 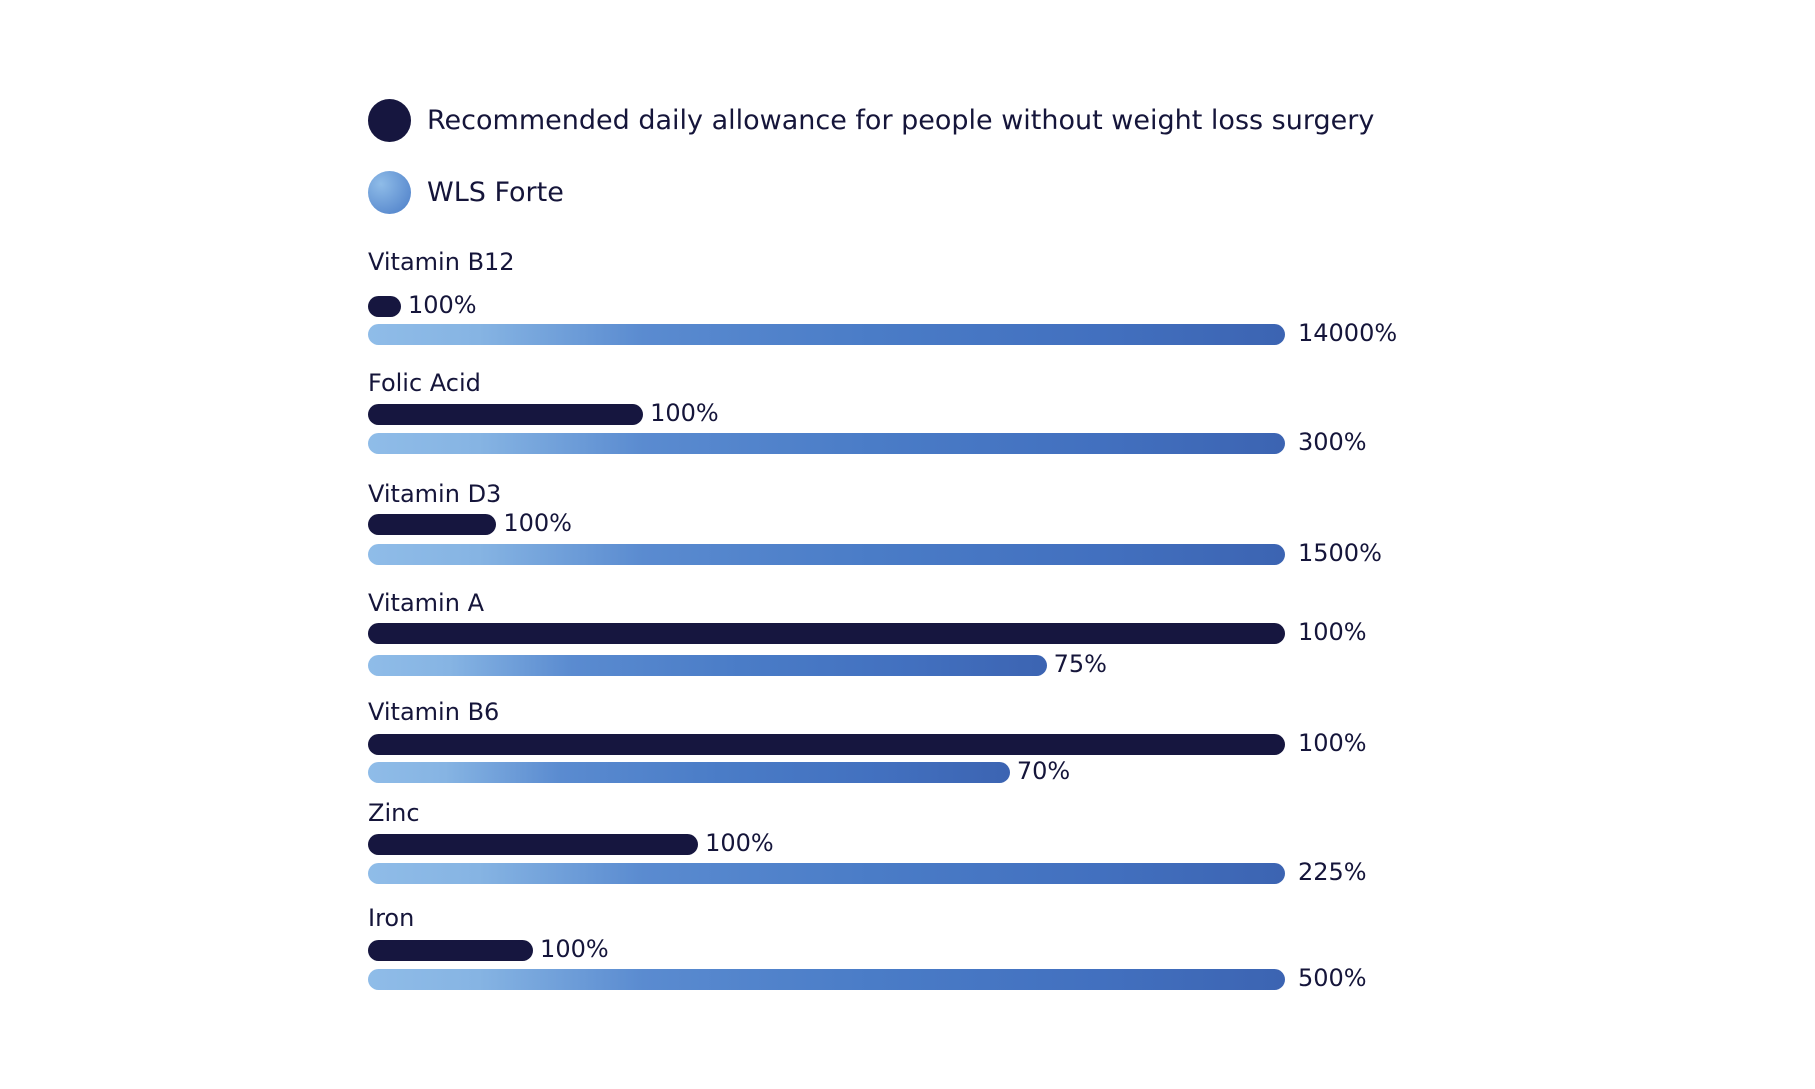 What do you see at coordinates (1332, 978) in the screenshot?
I see `wls-forte-value-label: 500%` at bounding box center [1332, 978].